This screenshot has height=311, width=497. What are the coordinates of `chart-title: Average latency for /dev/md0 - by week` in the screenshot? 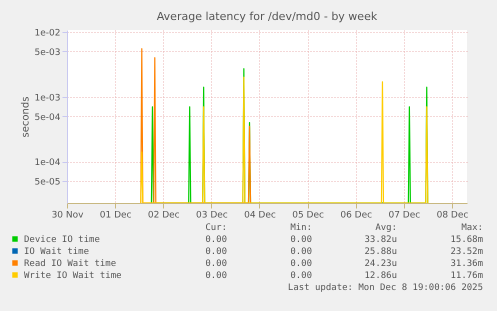 It's located at (267, 16).